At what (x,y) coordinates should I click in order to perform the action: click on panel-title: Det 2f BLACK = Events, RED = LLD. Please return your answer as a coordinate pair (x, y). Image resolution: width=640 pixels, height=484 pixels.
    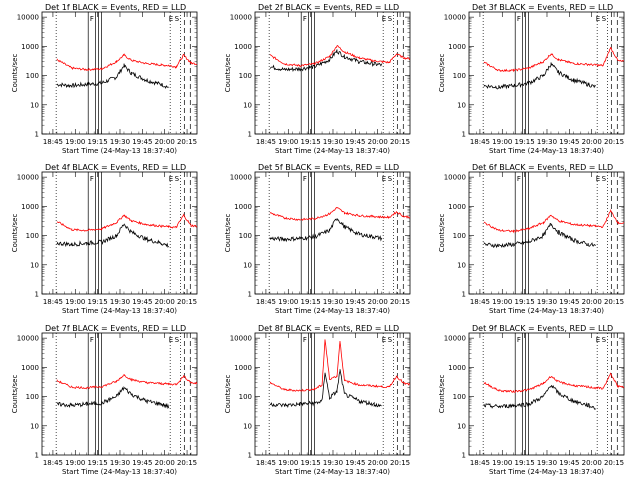
    Looking at the image, I should click on (328, 7).